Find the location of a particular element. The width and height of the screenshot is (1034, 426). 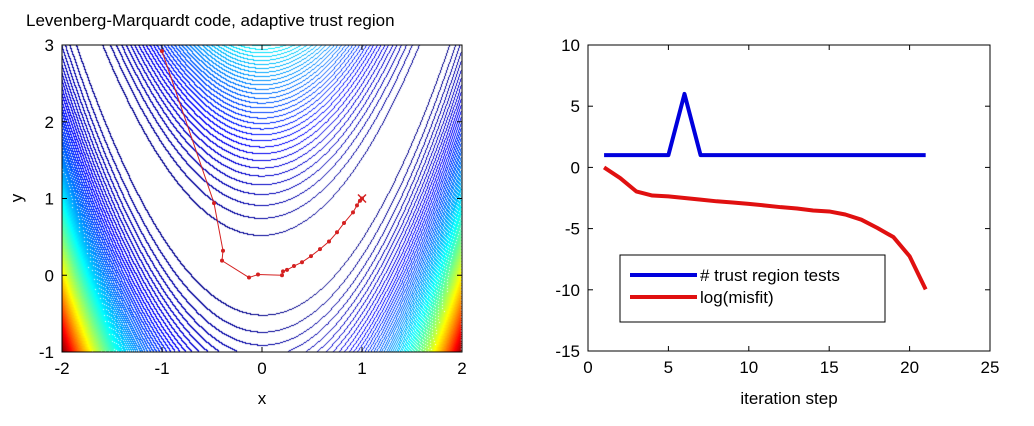

x-tick-label: 5 is located at coordinates (668, 367).